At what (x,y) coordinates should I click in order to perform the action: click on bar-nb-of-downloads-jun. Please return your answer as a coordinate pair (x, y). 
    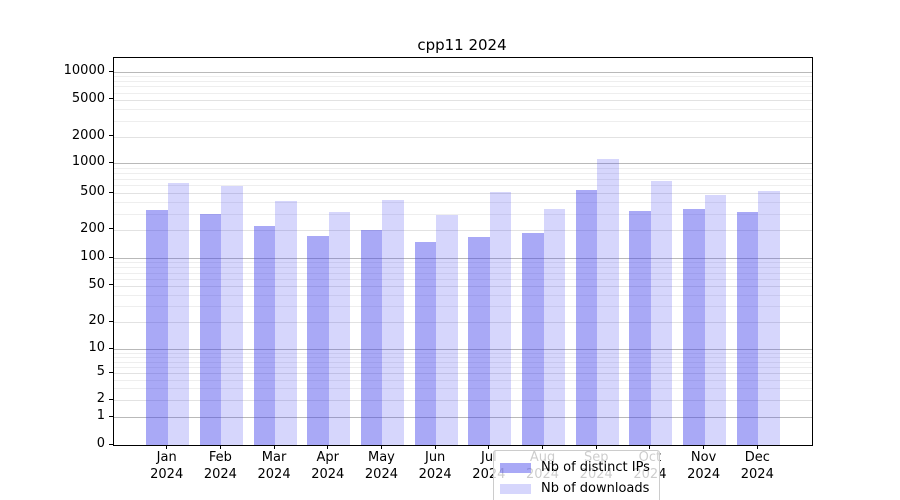
    Looking at the image, I should click on (447, 330).